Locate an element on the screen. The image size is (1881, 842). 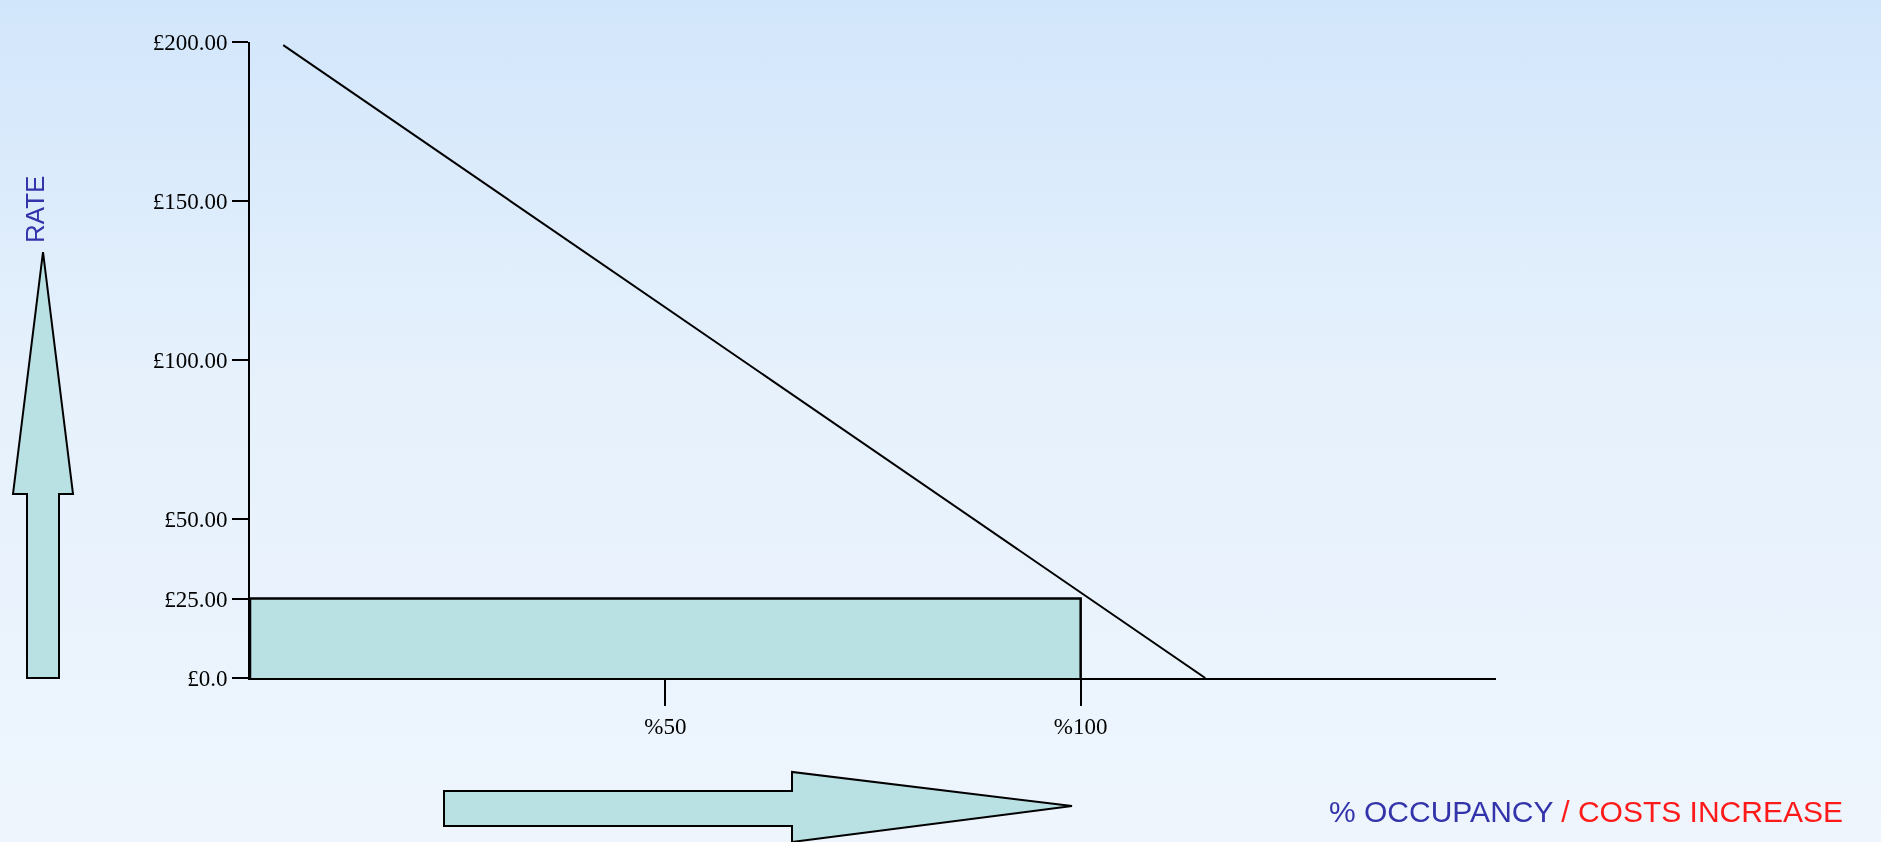
y-axis-title: RATE is located at coordinates (35, 209).